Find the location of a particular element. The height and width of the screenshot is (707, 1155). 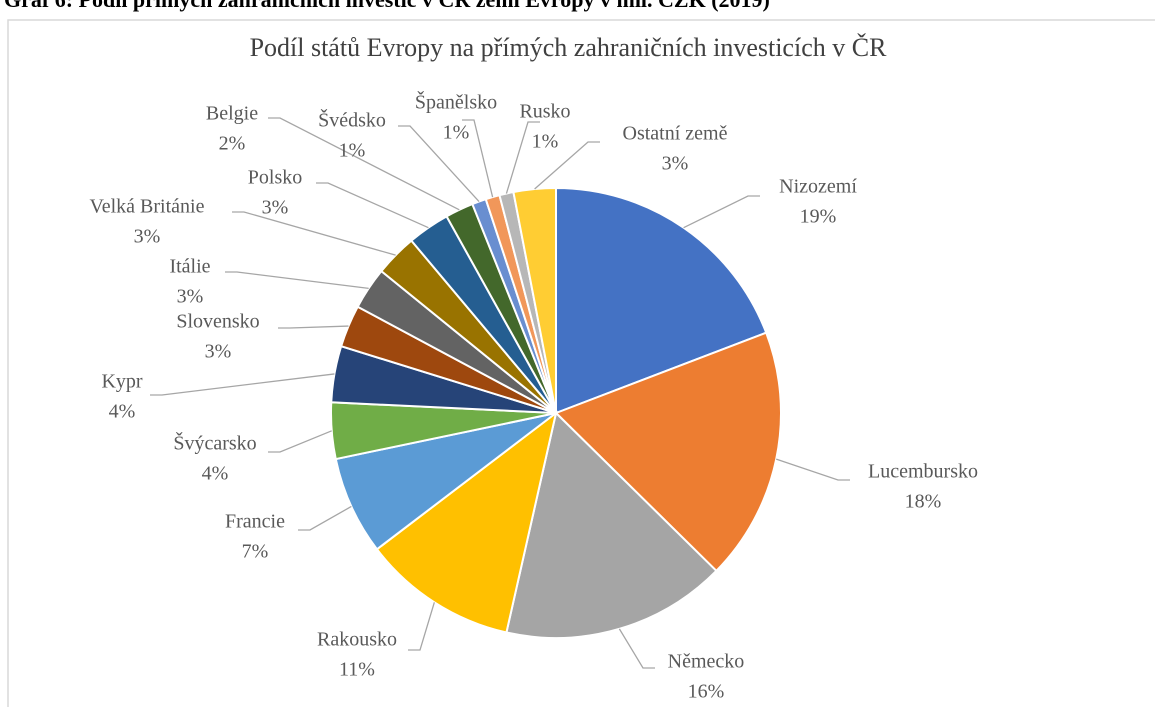

category-label: Rakousko is located at coordinates (357, 640).